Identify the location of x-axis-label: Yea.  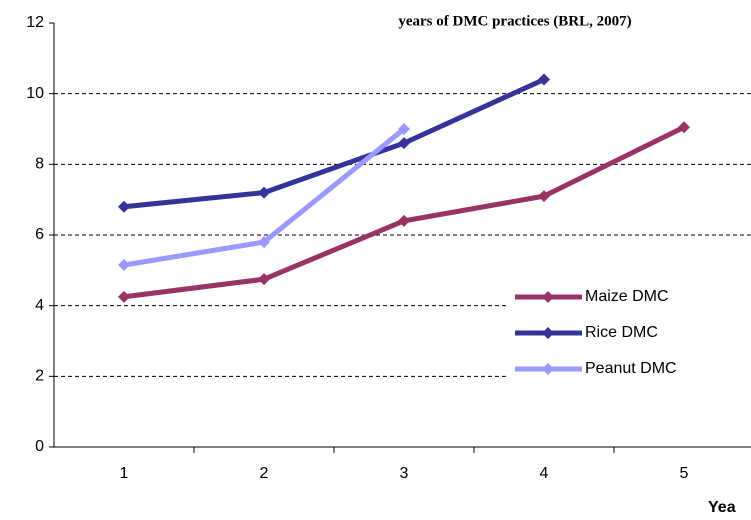
(722, 507).